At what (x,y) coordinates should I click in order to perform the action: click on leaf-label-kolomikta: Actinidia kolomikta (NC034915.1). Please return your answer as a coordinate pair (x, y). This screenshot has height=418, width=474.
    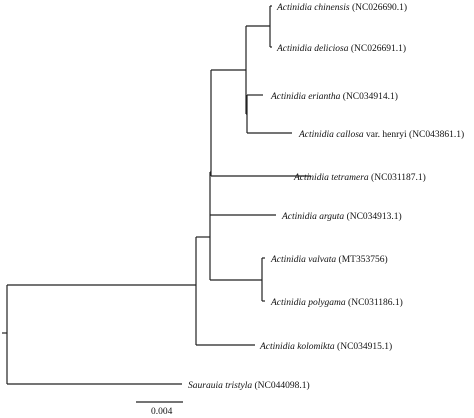
    Looking at the image, I should click on (325, 346).